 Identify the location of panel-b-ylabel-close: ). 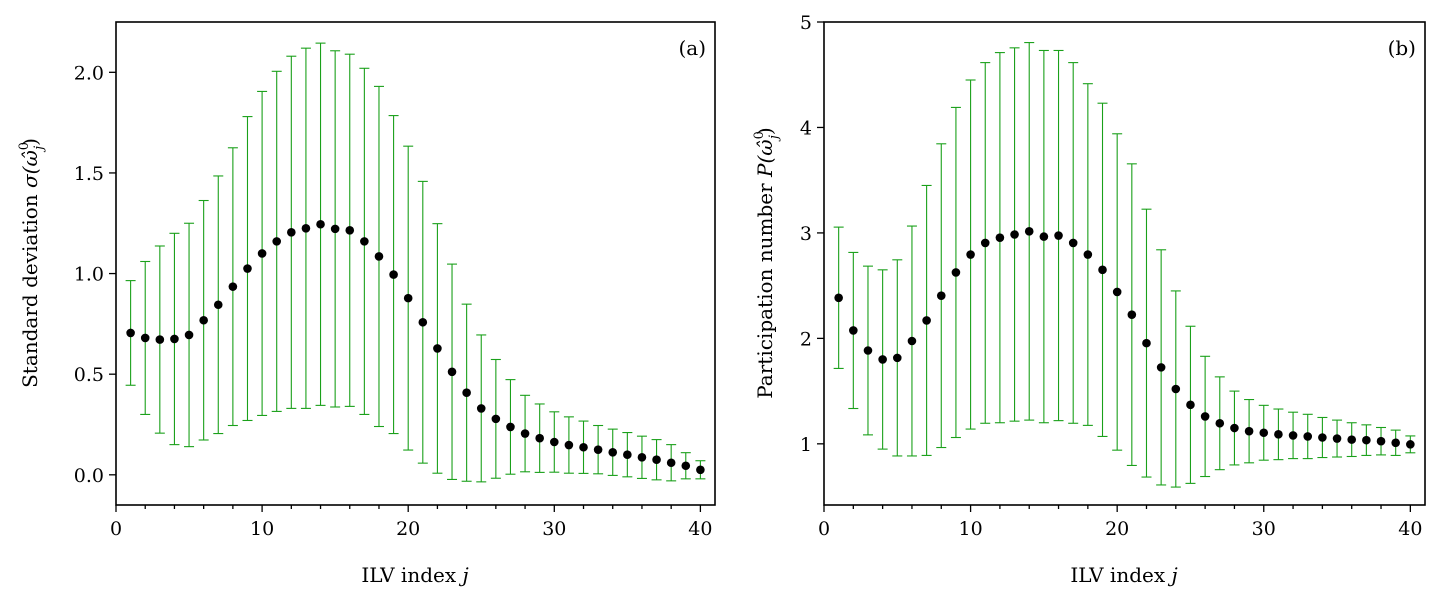
(765, 131).